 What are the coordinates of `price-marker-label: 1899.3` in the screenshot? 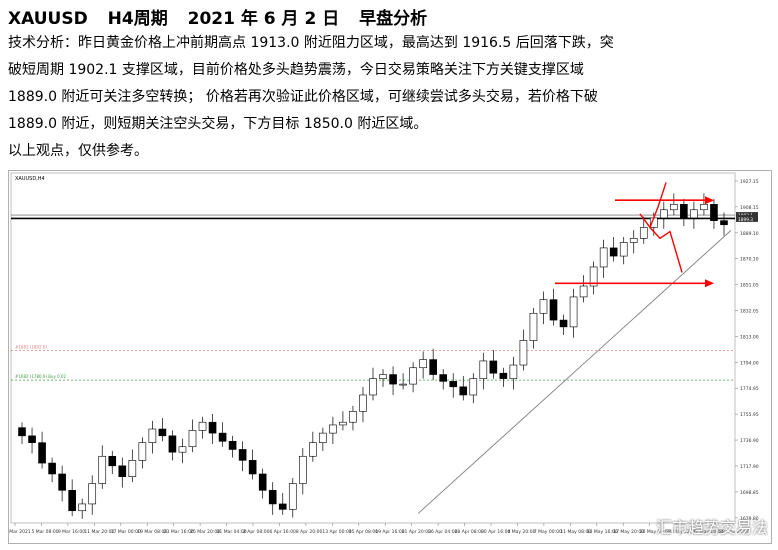 It's located at (745, 220).